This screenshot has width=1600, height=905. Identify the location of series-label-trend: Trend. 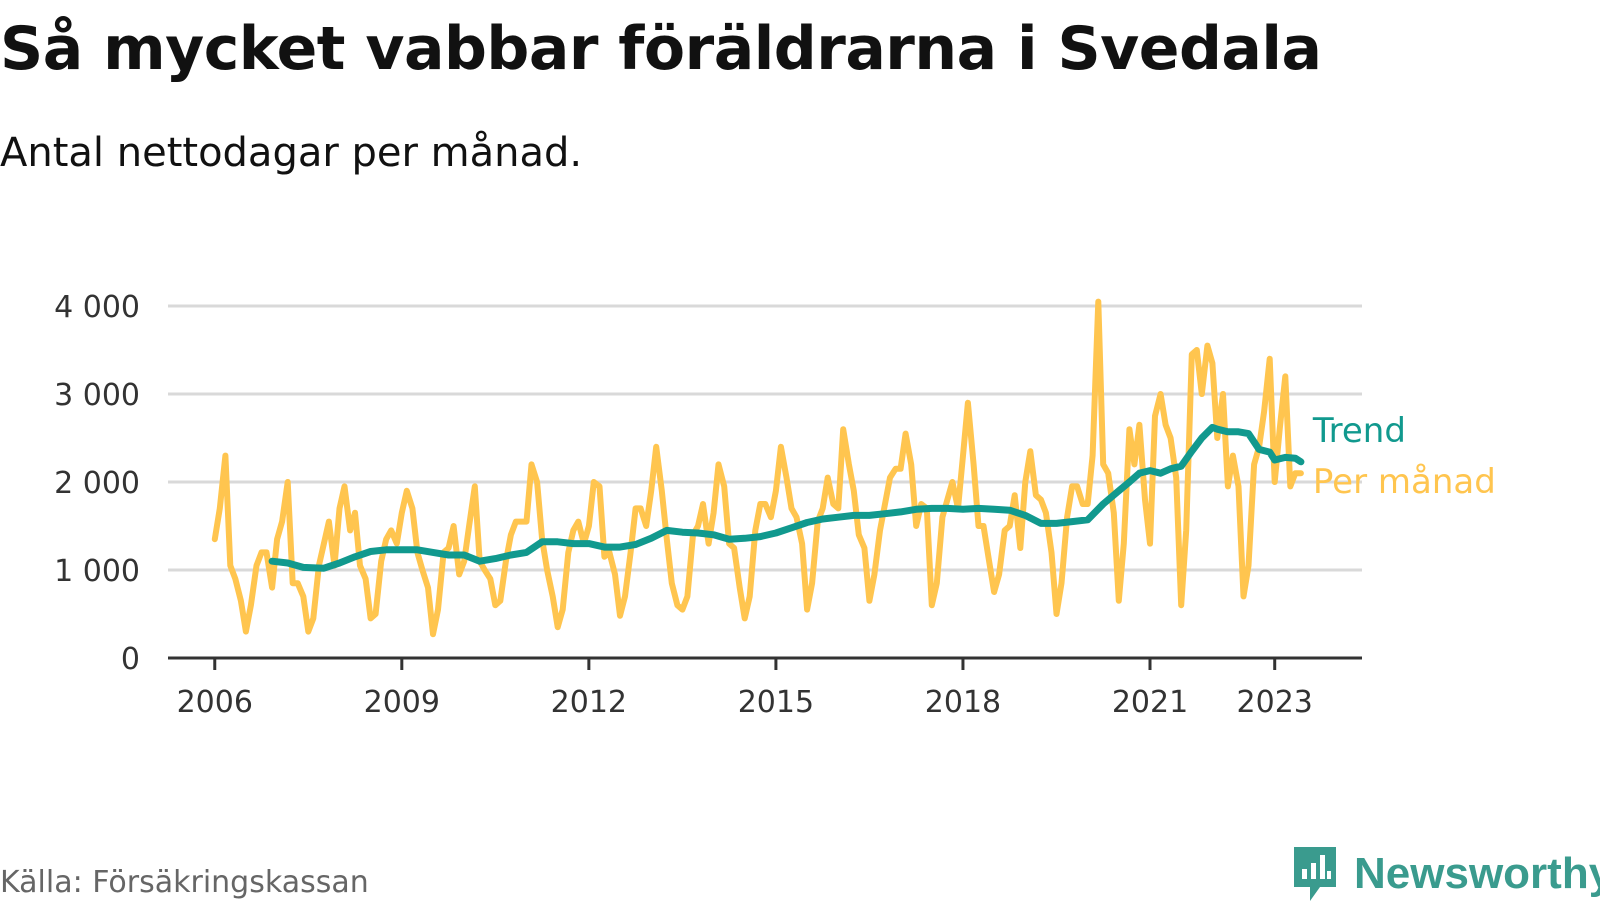
(1359, 431).